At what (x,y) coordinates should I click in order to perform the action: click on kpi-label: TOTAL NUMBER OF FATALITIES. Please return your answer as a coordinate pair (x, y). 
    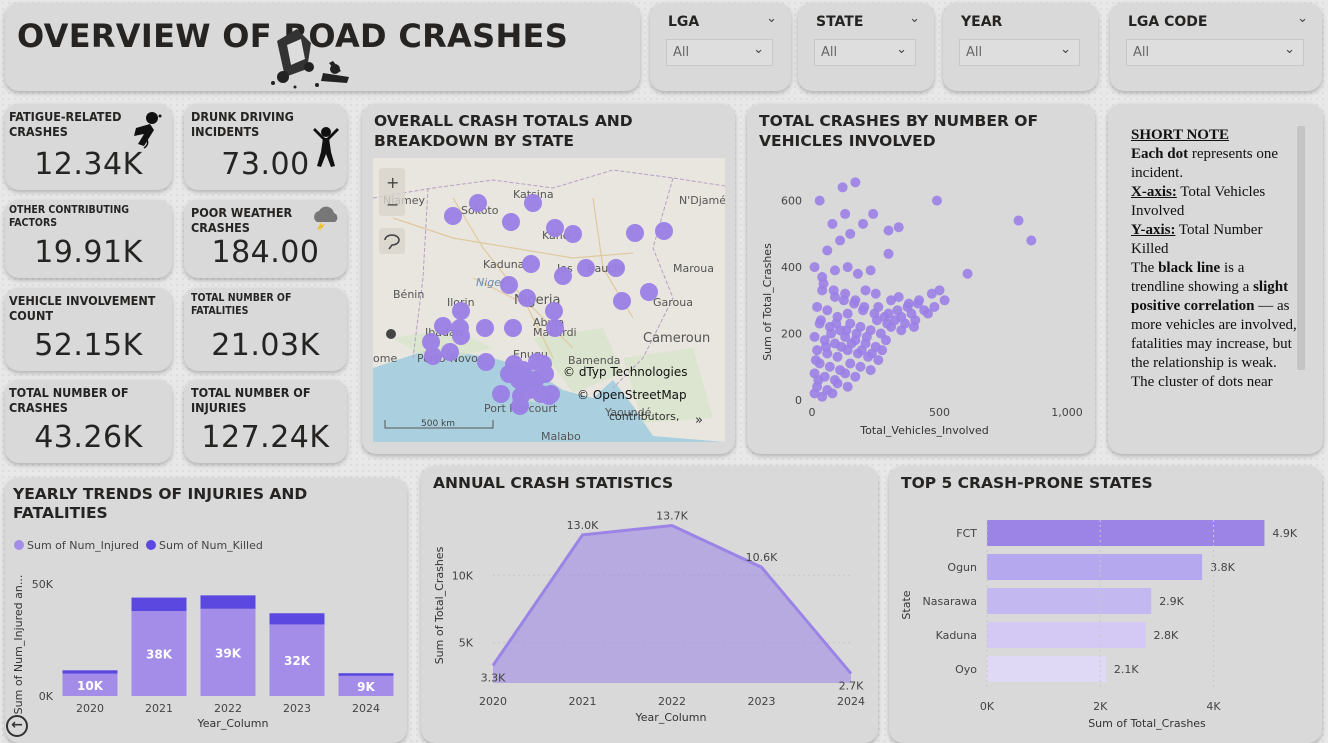
    Looking at the image, I should click on (241, 304).